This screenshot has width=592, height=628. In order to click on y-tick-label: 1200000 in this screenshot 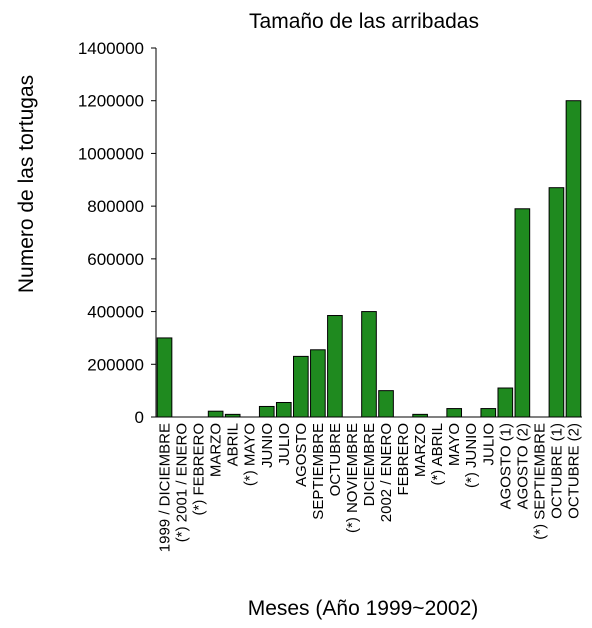, I will do `click(111, 101)`.